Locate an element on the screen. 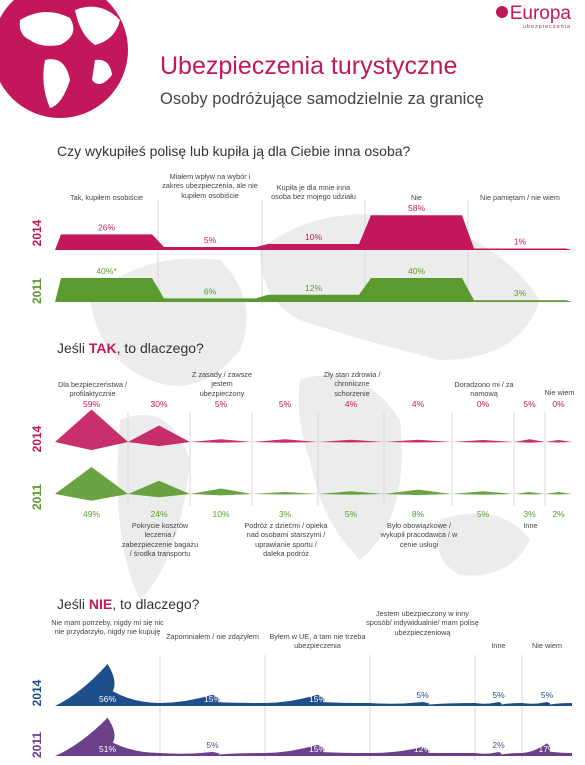  section1-category-label: Nie pamiętam / nie wiem is located at coordinates (520, 197).